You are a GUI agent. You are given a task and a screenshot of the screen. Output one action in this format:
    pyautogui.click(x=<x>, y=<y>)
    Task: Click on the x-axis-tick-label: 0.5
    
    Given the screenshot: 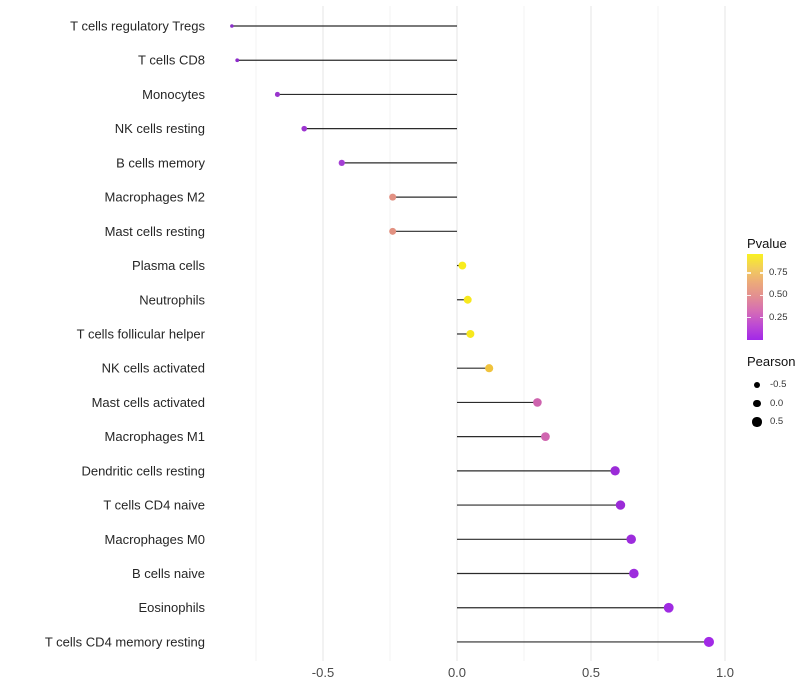 What is the action you would take?
    pyautogui.click(x=591, y=672)
    